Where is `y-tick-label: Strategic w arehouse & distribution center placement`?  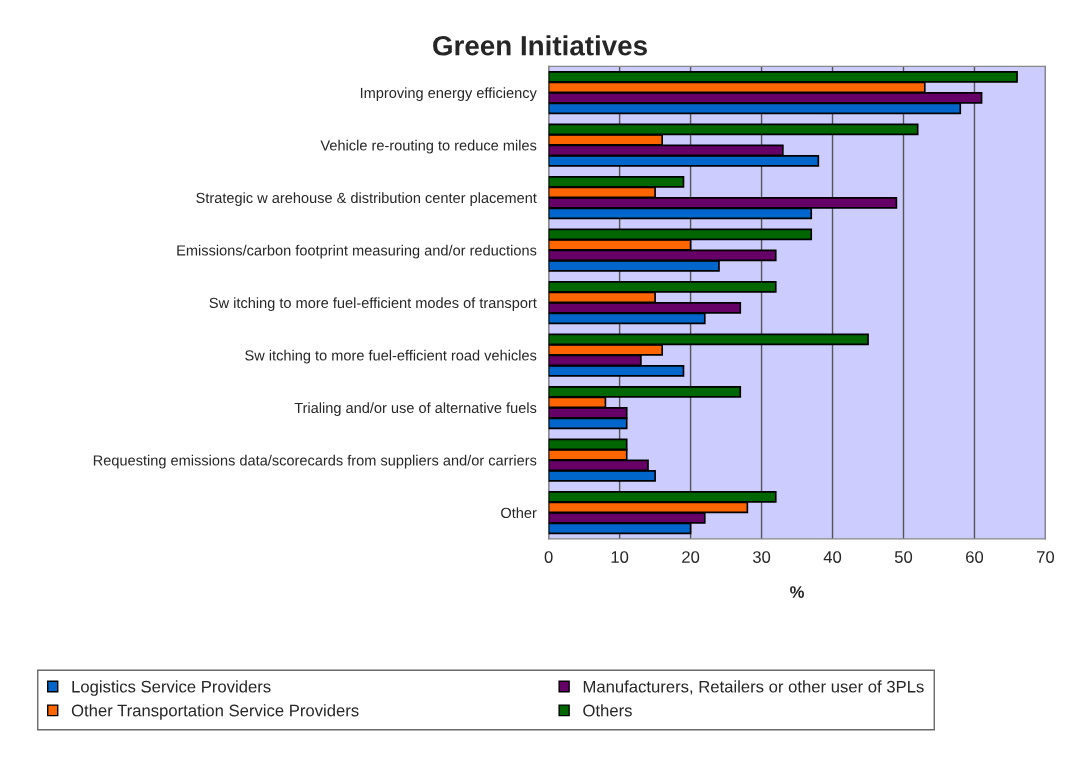 y-tick-label: Strategic w arehouse & distribution center placement is located at coordinates (366, 199).